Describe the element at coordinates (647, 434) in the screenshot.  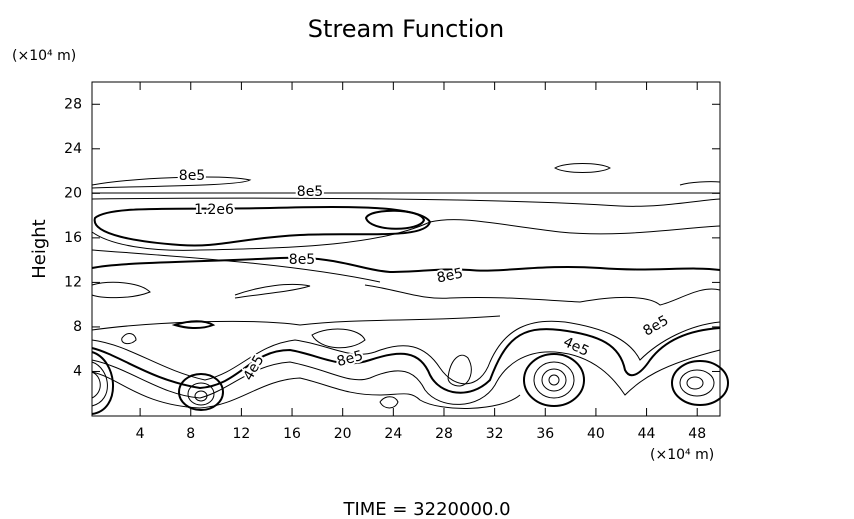
I see `x-tick-label: 44` at that location.